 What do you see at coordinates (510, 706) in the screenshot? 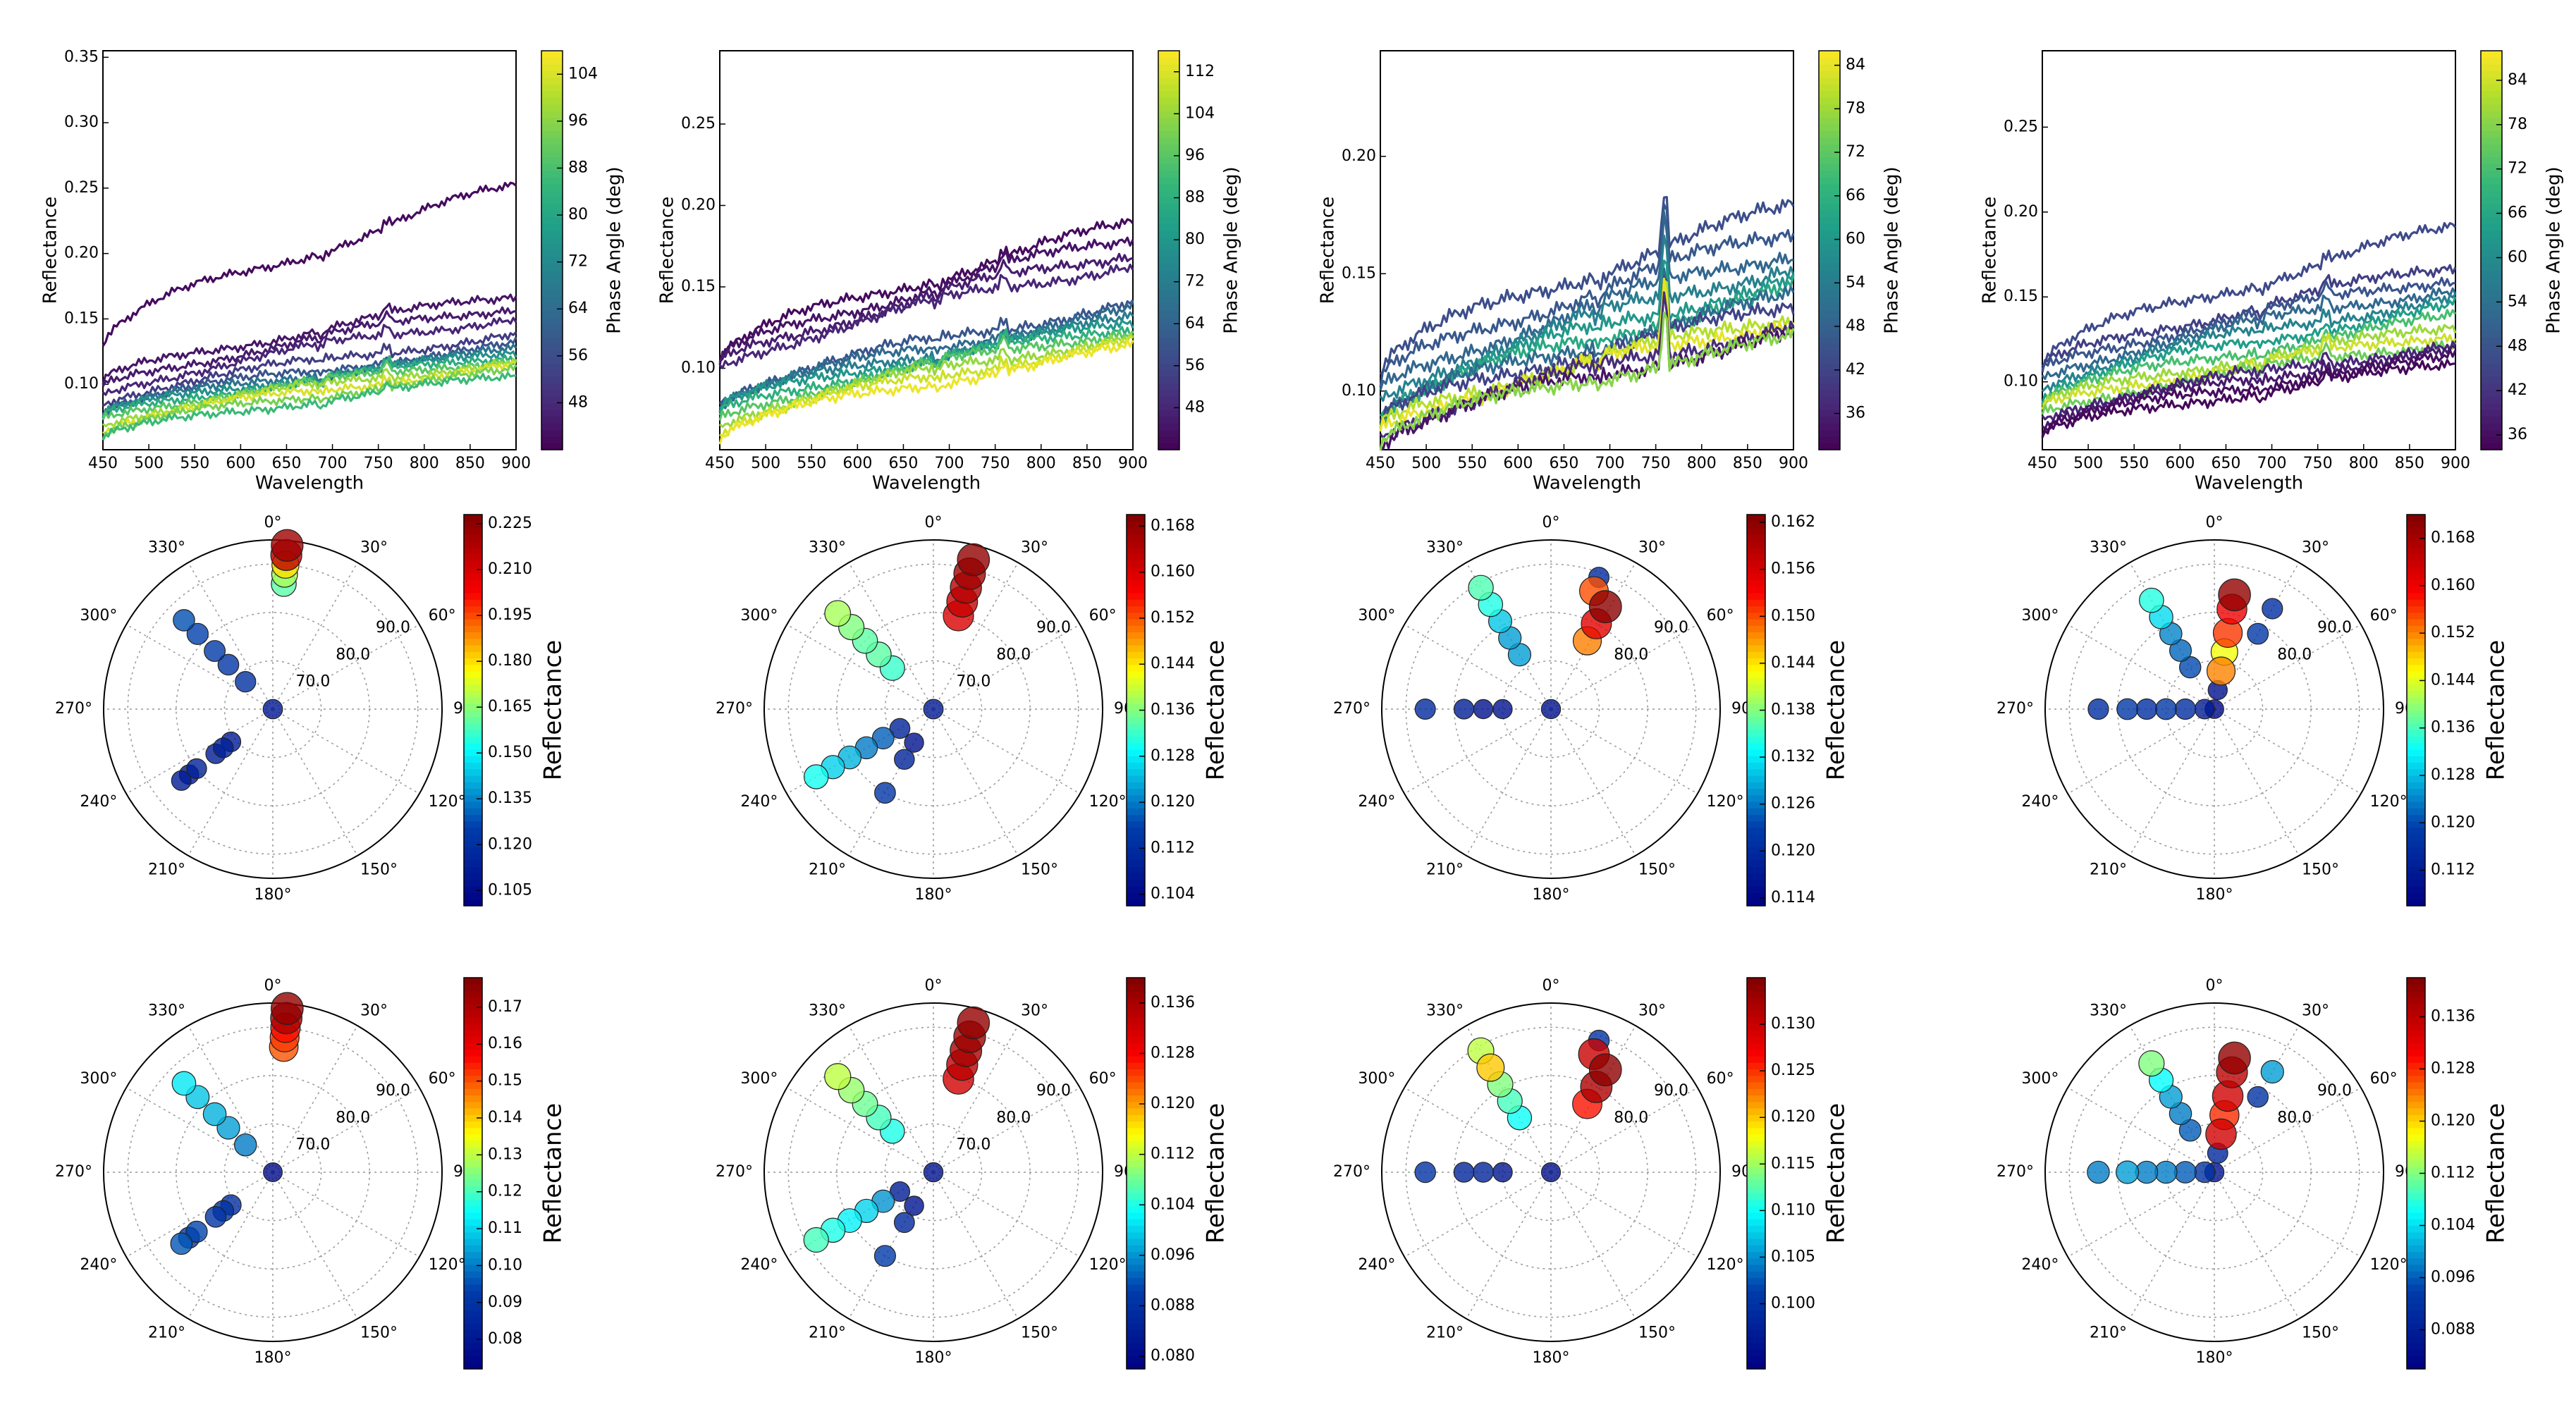
I see `colorbar-tick-label: 0.165` at bounding box center [510, 706].